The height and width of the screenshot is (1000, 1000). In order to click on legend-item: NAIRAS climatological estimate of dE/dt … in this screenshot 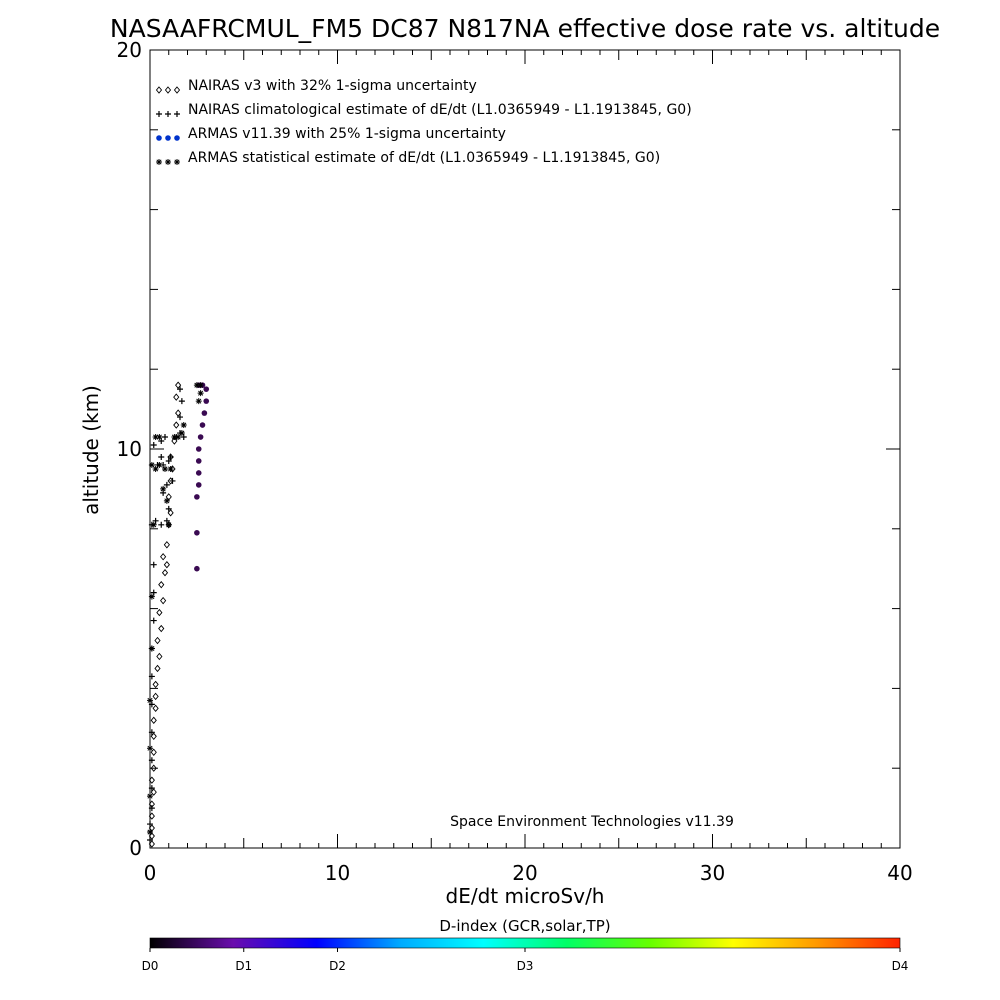, I will do `click(424, 110)`.